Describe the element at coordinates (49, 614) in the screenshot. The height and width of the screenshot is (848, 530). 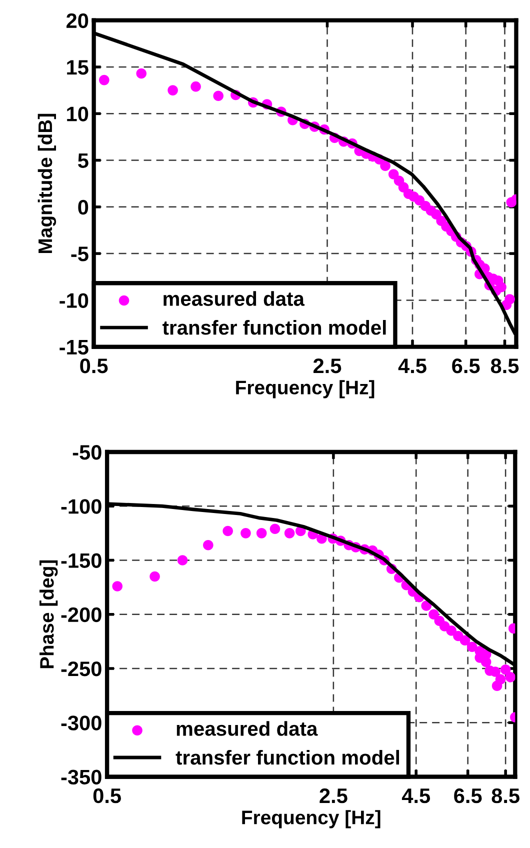
I see `y-axis-title: Phase [deg]` at that location.